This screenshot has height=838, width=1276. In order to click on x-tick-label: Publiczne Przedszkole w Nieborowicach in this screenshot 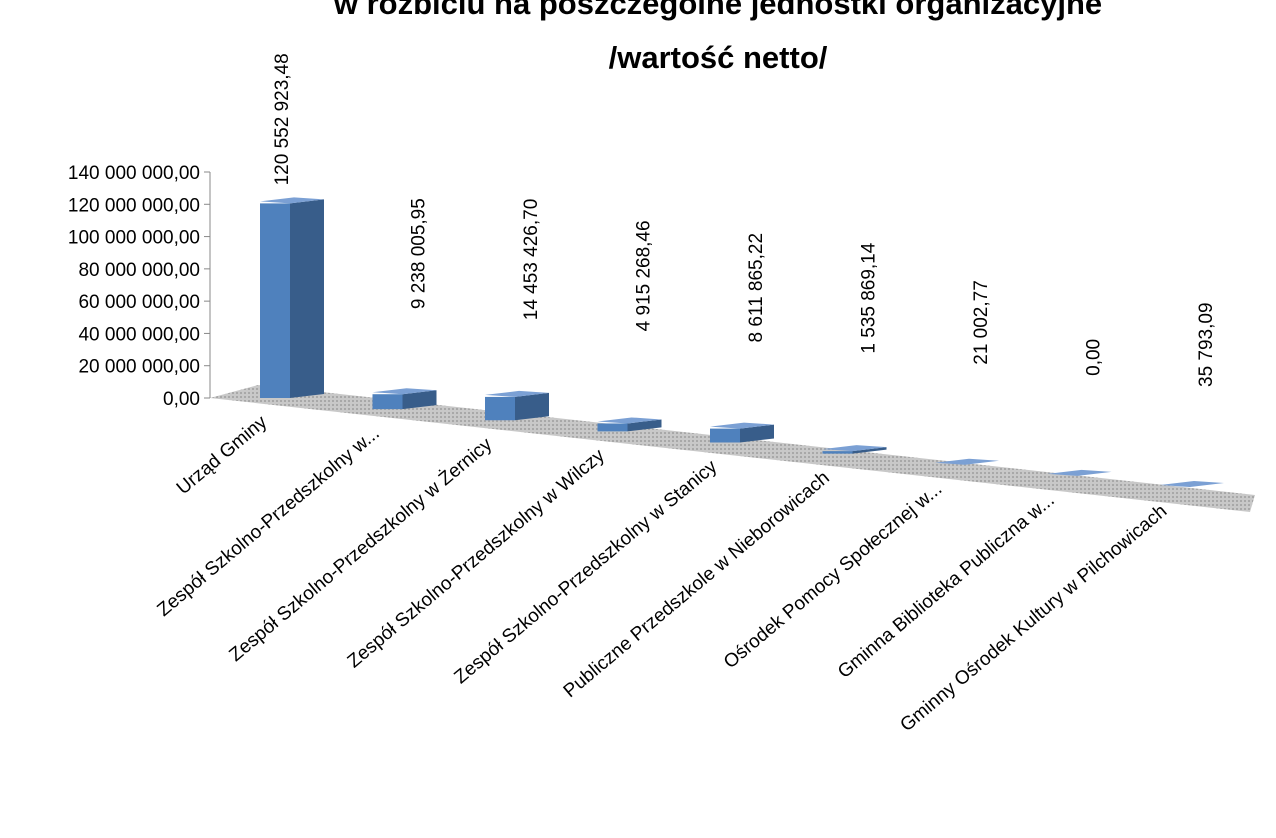, I will do `click(697, 584)`.